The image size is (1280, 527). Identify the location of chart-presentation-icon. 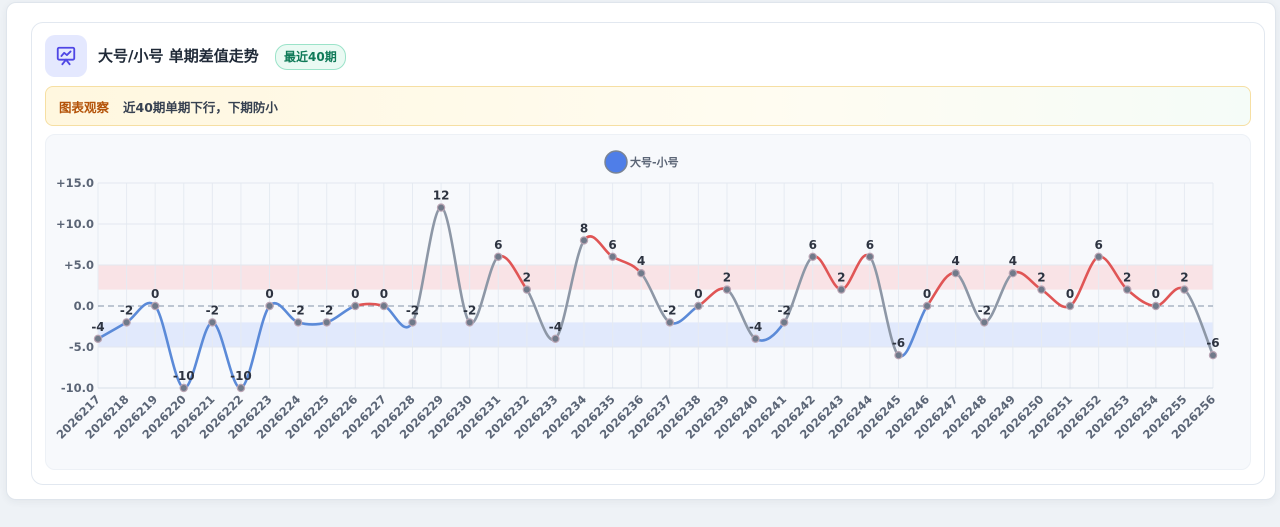
(66, 56).